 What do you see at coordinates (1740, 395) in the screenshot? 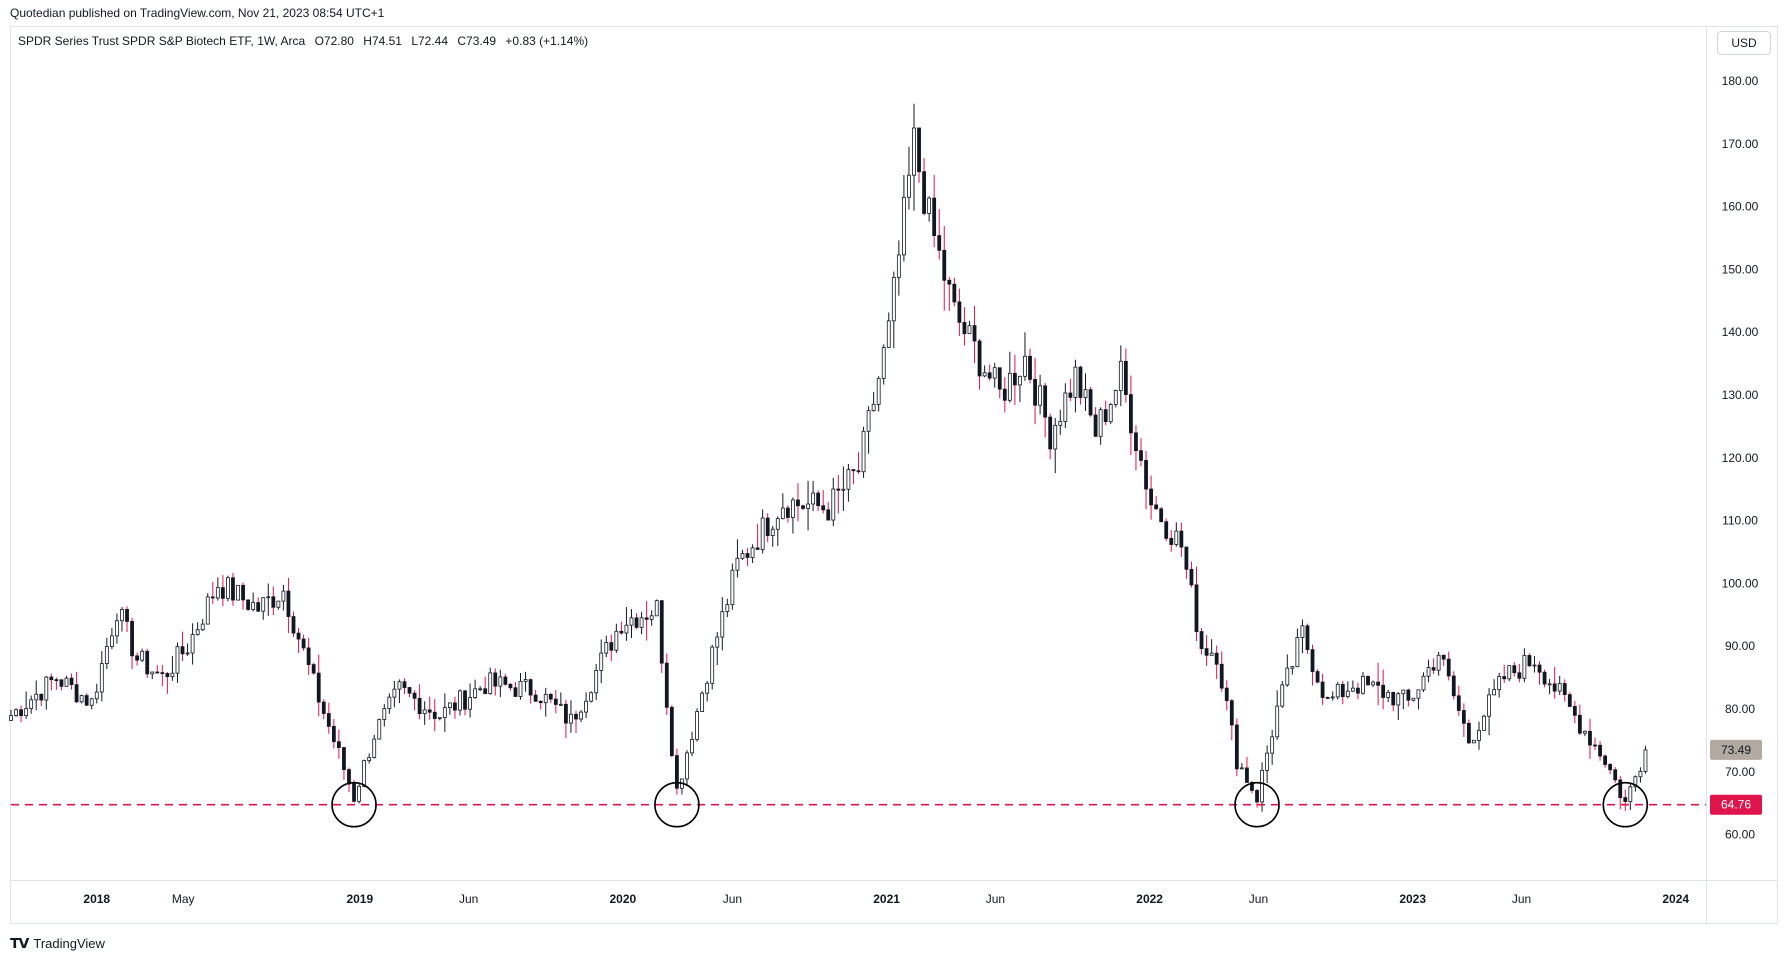
I see `y-tick-label: 130.00` at bounding box center [1740, 395].